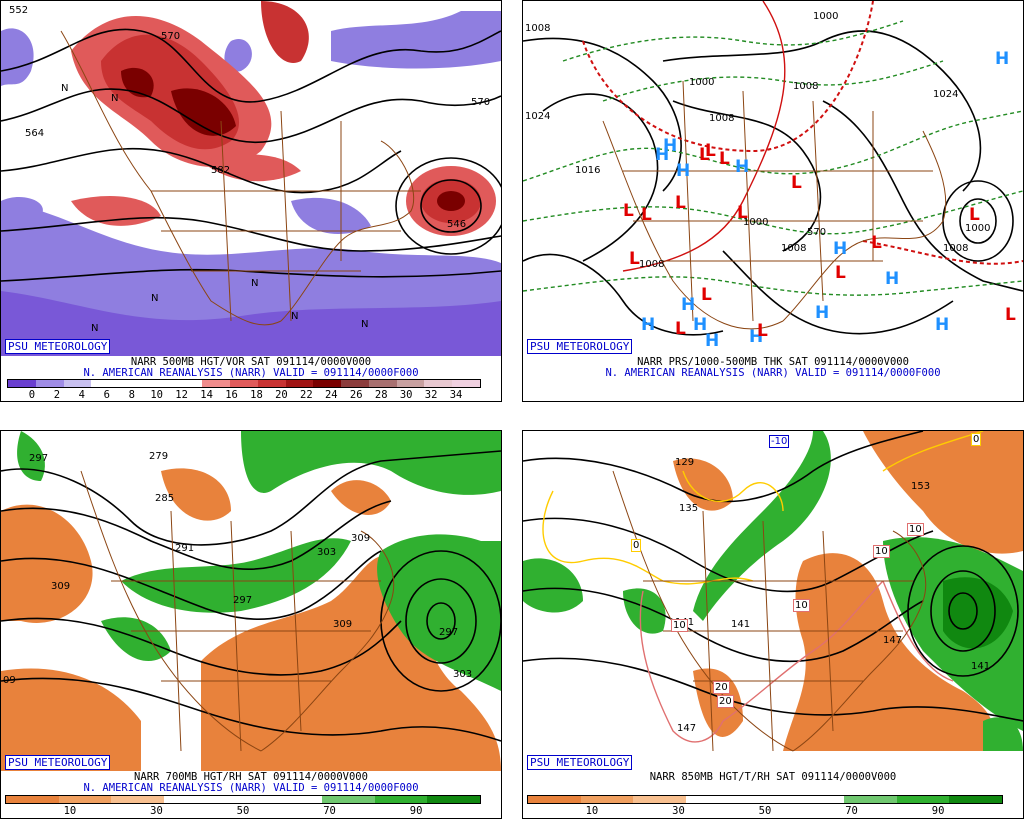 The image size is (1024, 819). Describe the element at coordinates (976, 439) in the screenshot. I see `temp-label: 0` at that location.